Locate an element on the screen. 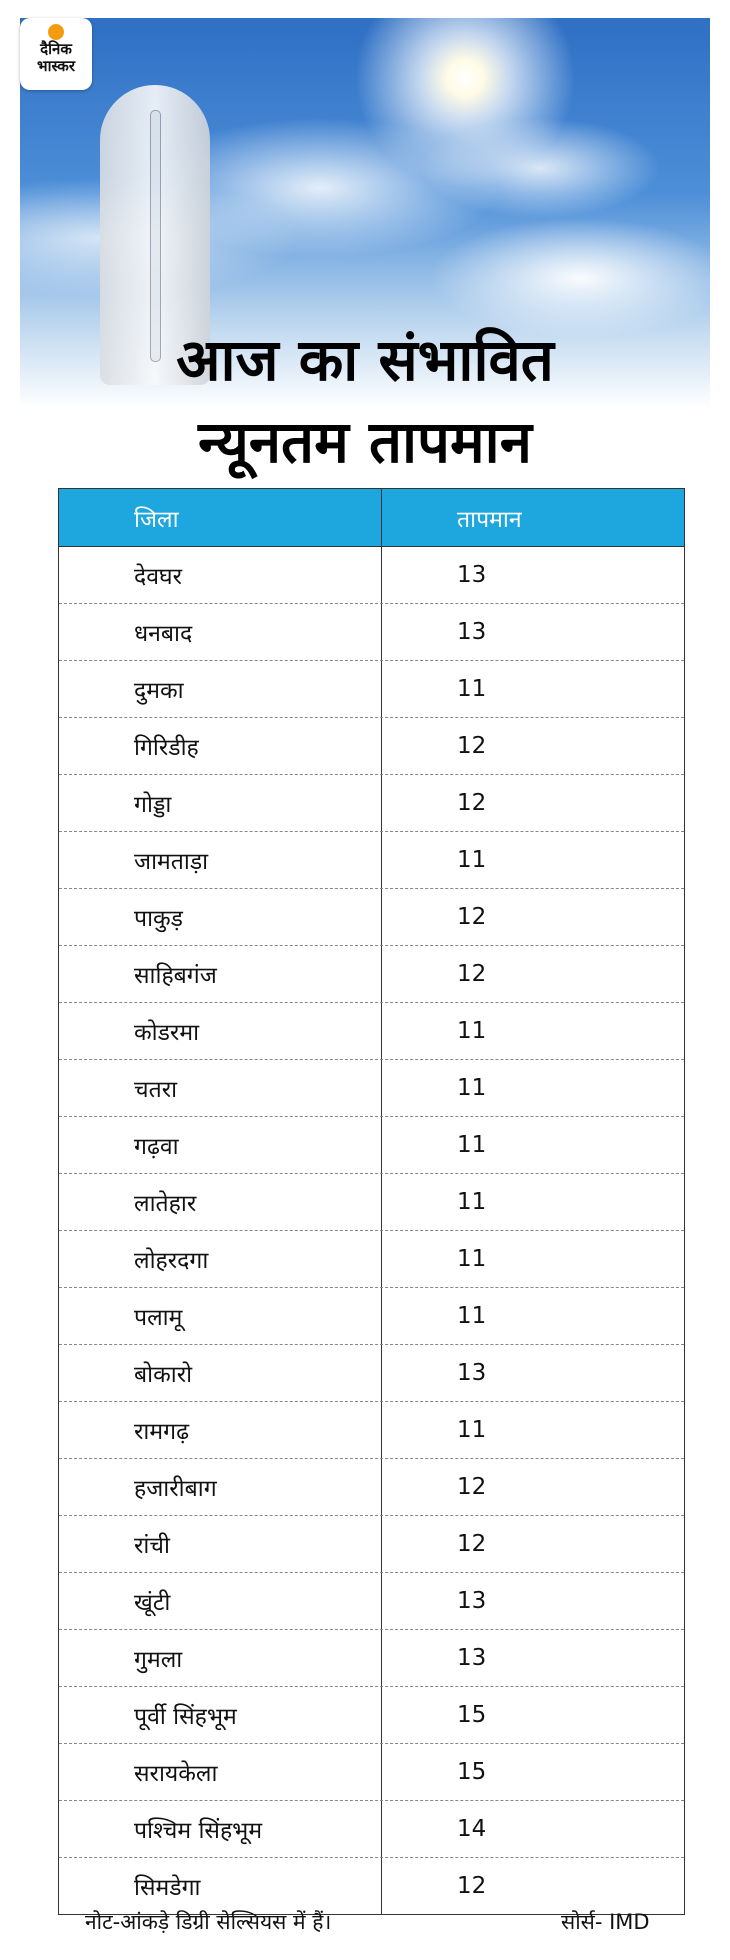 The width and height of the screenshot is (730, 1960). table-row: रांची 12 is located at coordinates (371, 1544).